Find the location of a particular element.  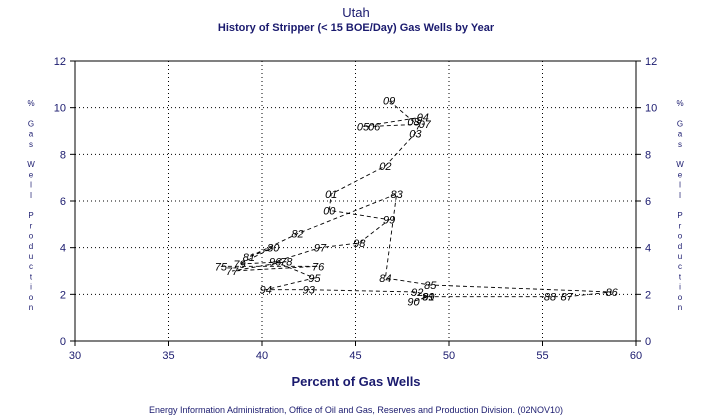

y-axis-label-left-char: u is located at coordinates (31, 256).